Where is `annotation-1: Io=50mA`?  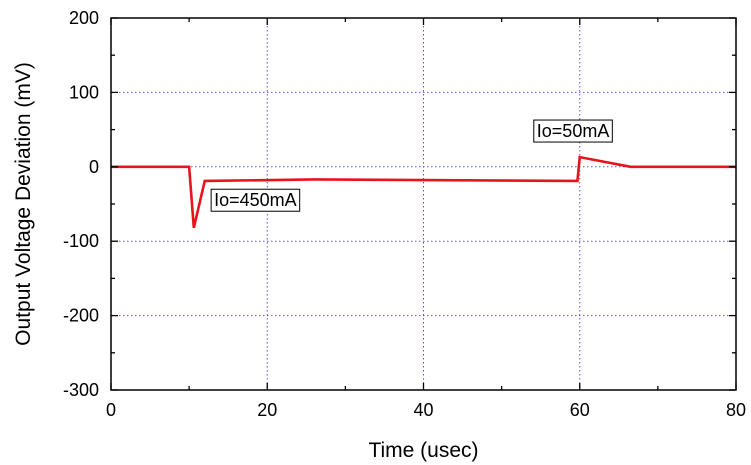
annotation-1: Io=50mA is located at coordinates (573, 131).